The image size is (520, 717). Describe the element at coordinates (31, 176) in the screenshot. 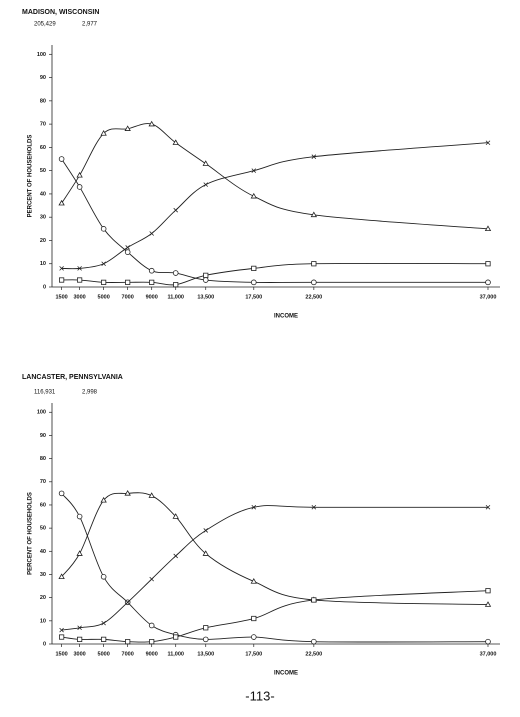

I see `y-axis-title: PERCENT OF HOUSEHOLDS` at that location.